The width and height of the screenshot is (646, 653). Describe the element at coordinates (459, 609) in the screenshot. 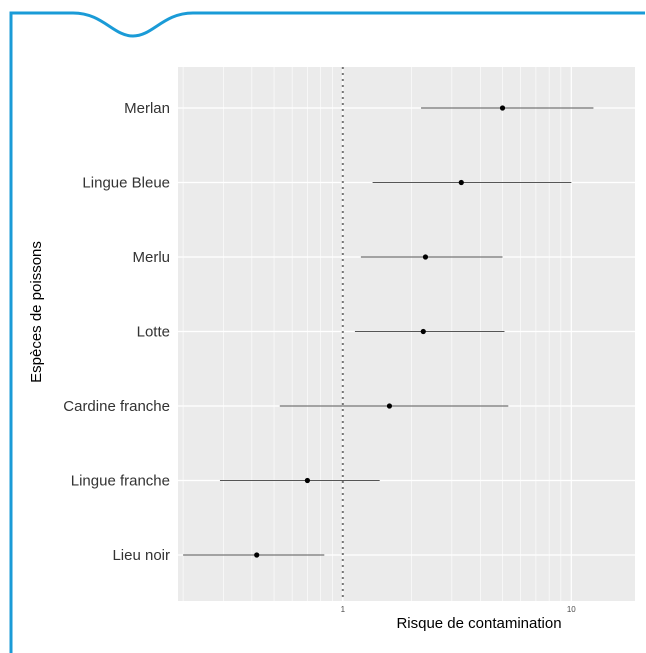

I see `x-tick-labels: 1 10` at that location.